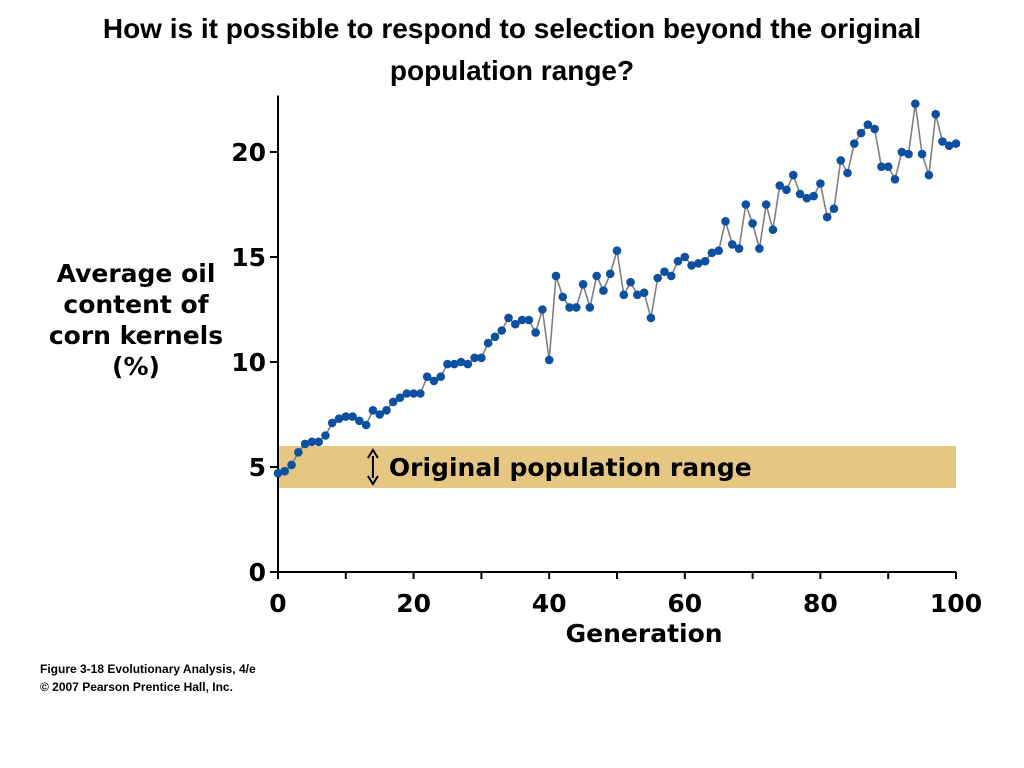  What do you see at coordinates (257, 467) in the screenshot?
I see `y-tick-label: 5` at bounding box center [257, 467].